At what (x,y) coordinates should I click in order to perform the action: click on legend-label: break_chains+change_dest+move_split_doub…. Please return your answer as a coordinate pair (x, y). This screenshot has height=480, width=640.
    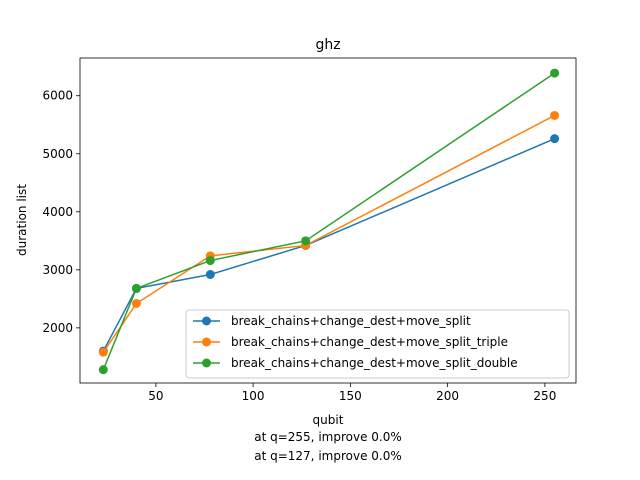
    Looking at the image, I should click on (374, 363).